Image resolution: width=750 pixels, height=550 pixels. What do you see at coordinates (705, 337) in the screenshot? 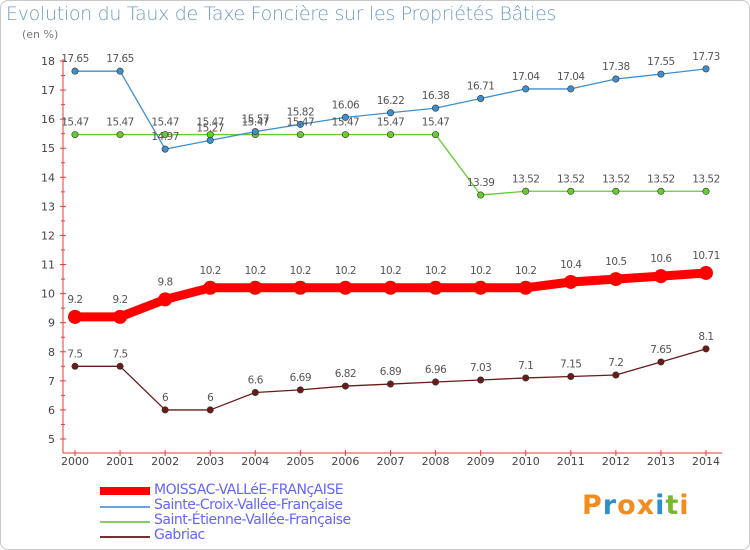
I see `data-label: 8.1` at bounding box center [705, 337].